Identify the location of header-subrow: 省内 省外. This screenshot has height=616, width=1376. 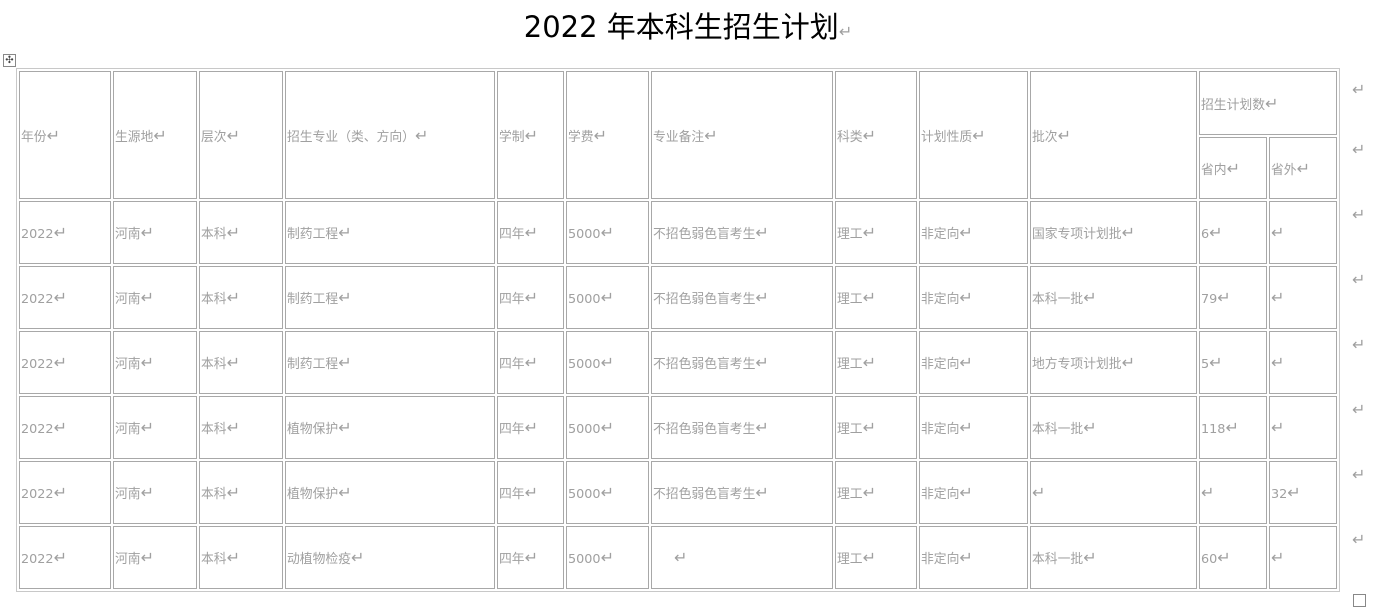
(678, 168).